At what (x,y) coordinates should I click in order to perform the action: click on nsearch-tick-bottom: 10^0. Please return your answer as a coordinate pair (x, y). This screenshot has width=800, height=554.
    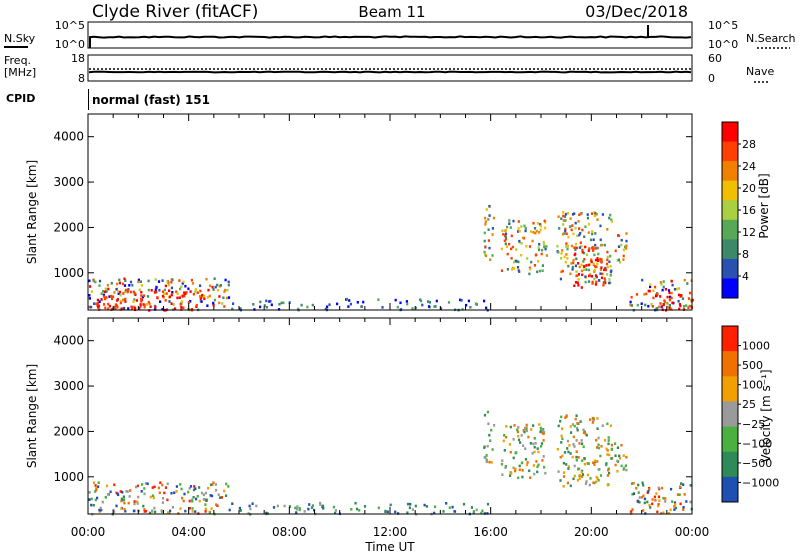
    Looking at the image, I should click on (723, 44).